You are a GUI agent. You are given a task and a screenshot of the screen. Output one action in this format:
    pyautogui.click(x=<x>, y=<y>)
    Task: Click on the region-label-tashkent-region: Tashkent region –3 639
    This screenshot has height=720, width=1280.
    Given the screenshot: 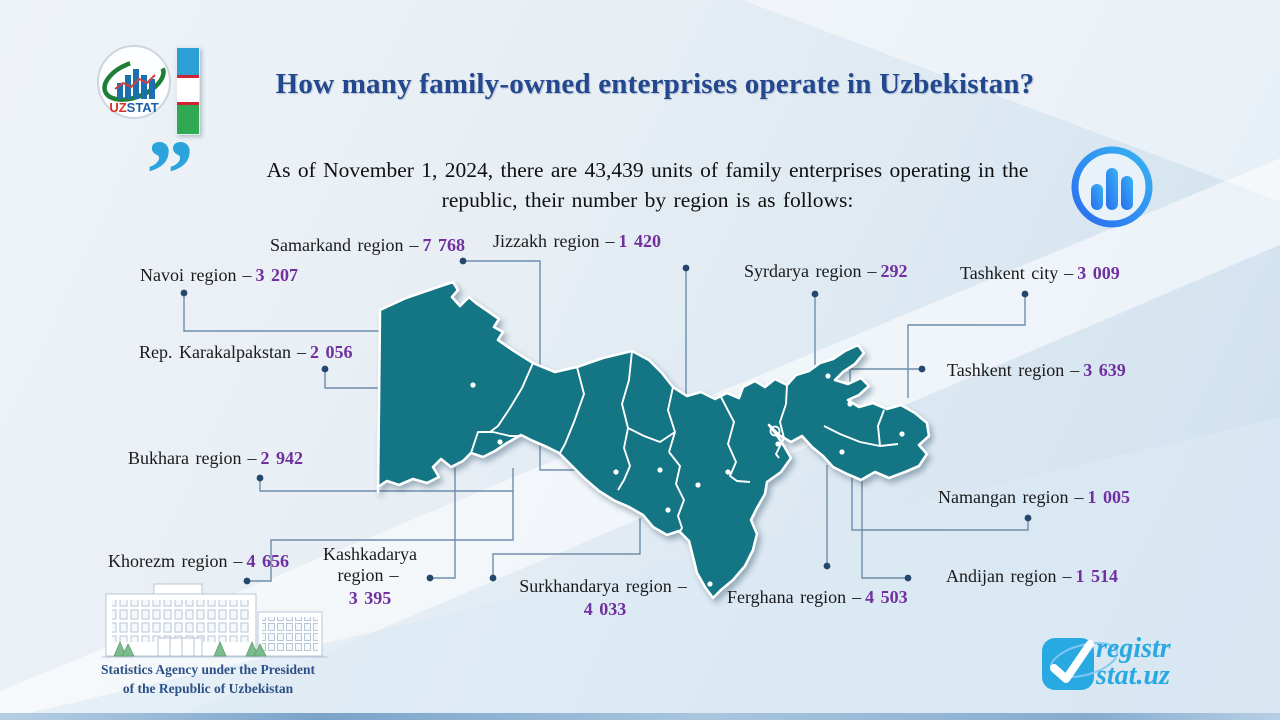 What is the action you would take?
    pyautogui.click(x=1036, y=370)
    